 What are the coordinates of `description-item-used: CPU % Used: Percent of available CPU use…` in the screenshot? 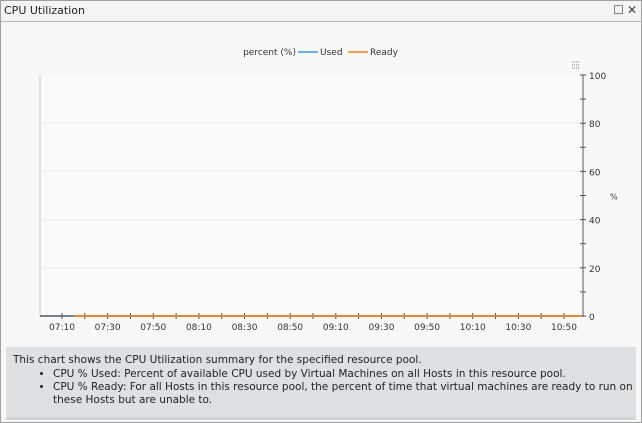 It's located at (344, 374).